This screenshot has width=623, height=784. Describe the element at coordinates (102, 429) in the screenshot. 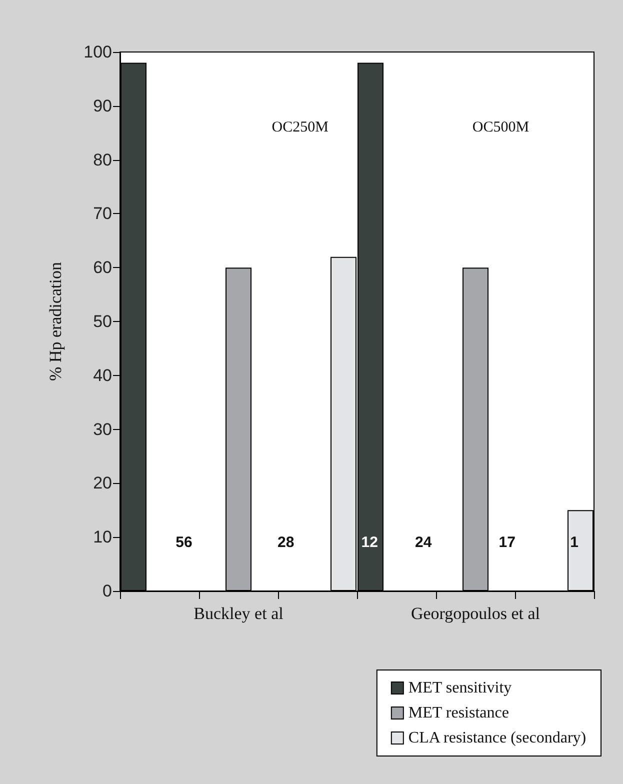

I see `y-tick-label: 30` at that location.